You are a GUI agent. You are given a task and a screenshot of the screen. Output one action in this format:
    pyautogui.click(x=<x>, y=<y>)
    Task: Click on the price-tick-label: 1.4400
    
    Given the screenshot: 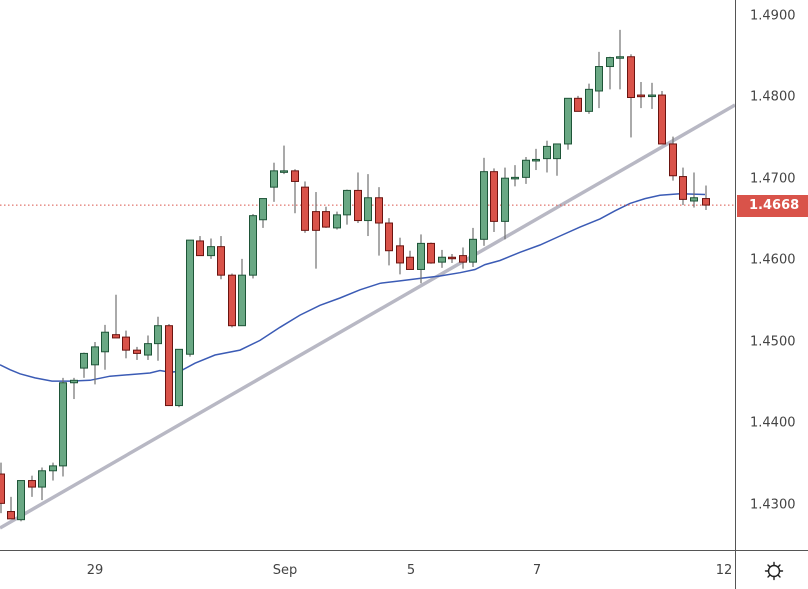 What is the action you would take?
    pyautogui.click(x=773, y=423)
    